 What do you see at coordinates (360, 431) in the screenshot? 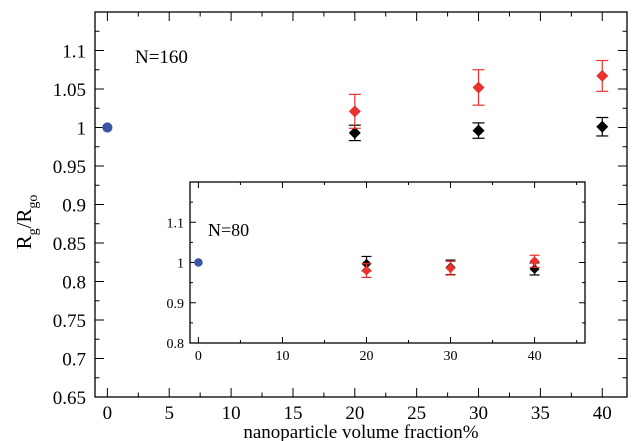
I see `x-axis-label: nanoparticle volume fraction%` at bounding box center [360, 431].